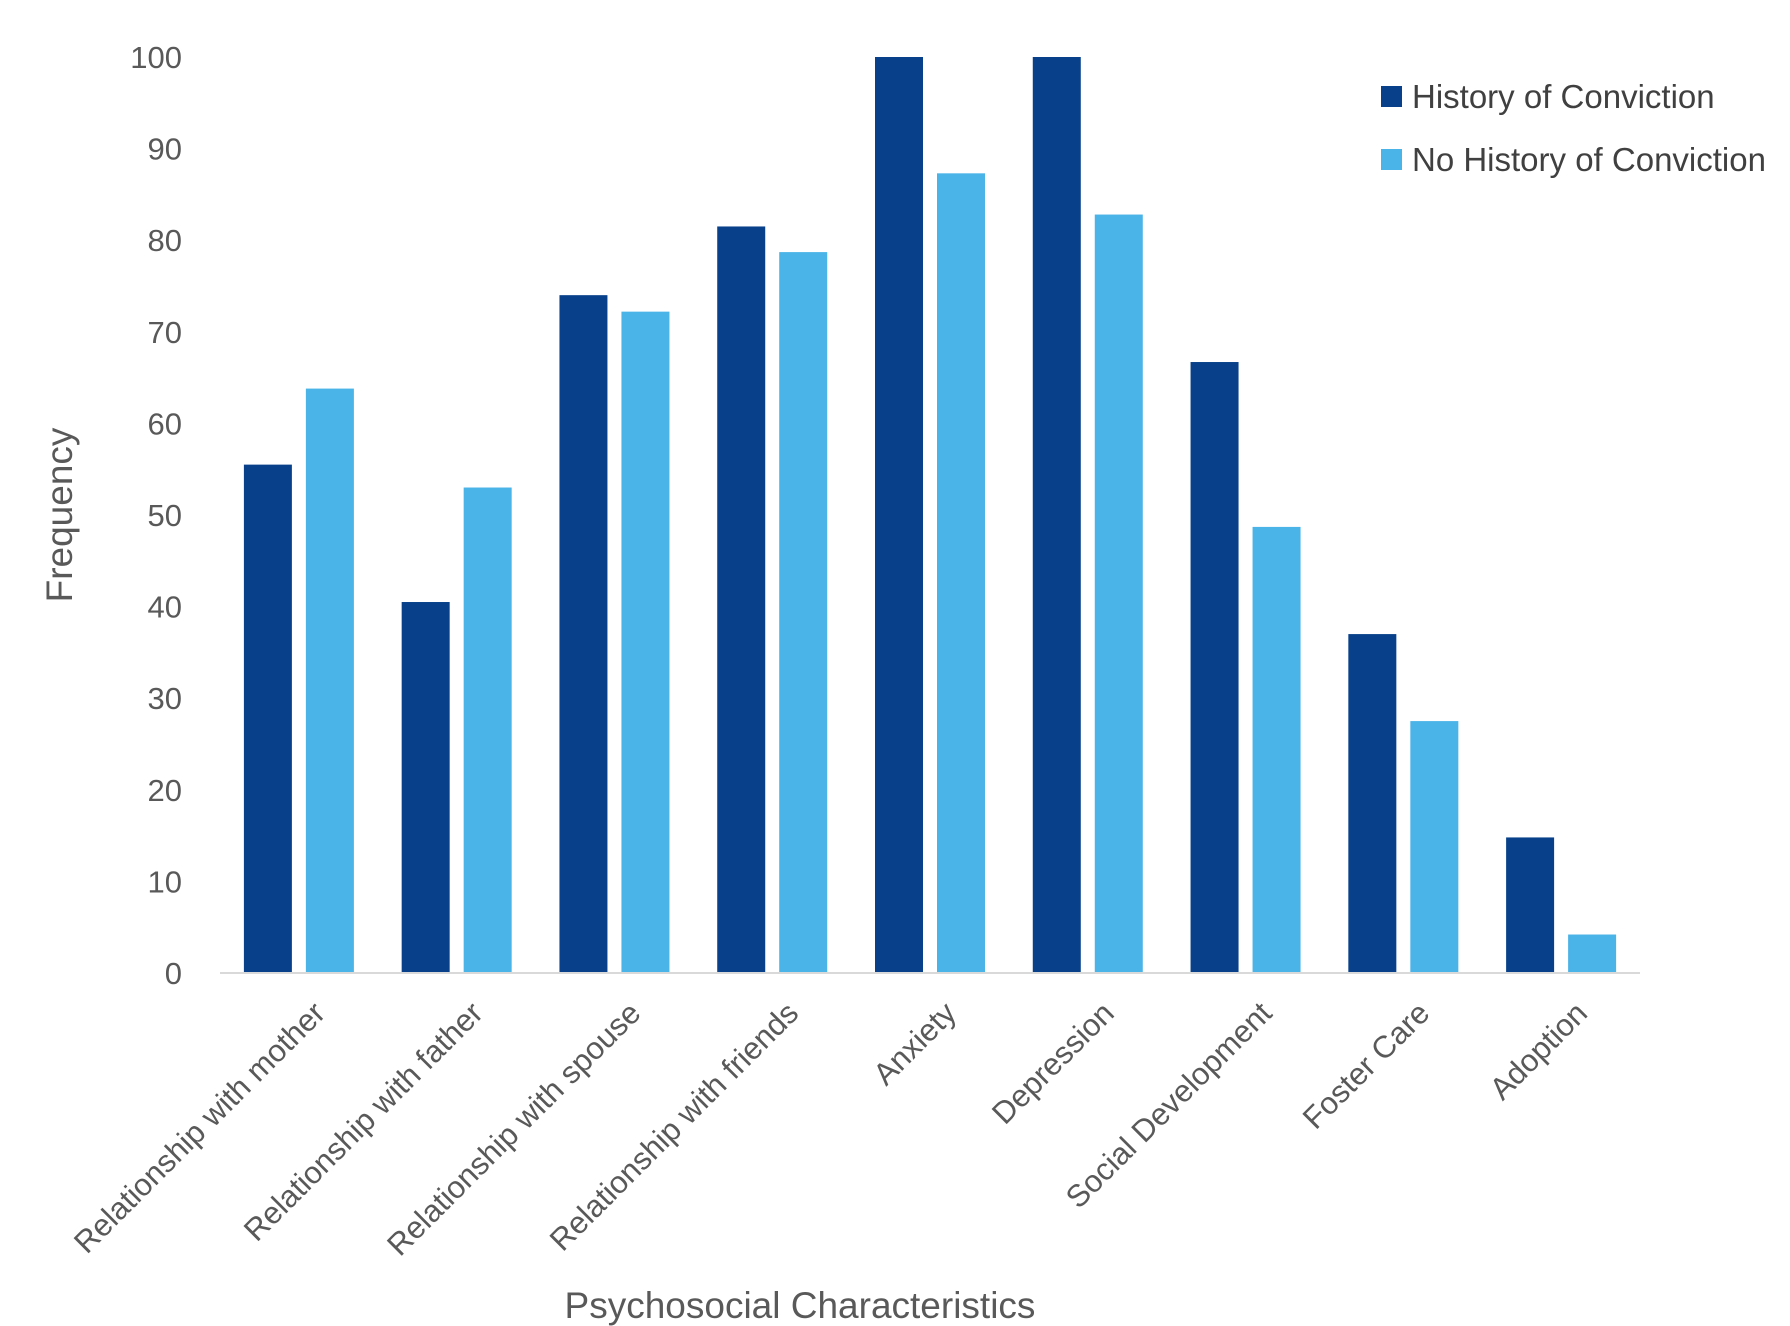  Describe the element at coordinates (165, 698) in the screenshot. I see `y-tick-label: 30` at that location.